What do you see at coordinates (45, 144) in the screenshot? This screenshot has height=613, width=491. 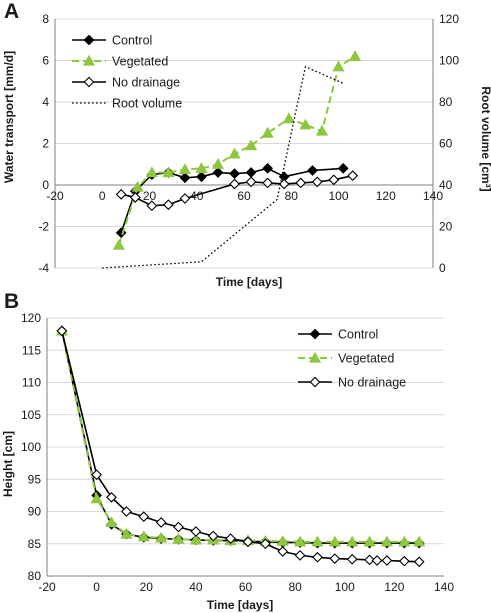 I see `y-tick-label: 2` at bounding box center [45, 144].